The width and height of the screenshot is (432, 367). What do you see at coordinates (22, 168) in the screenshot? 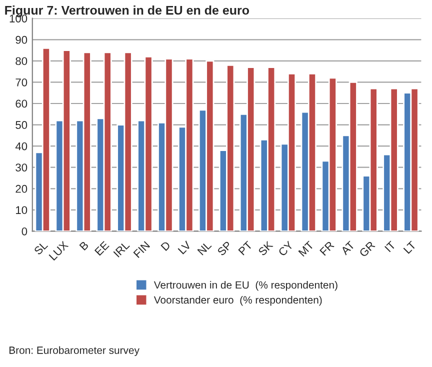
I see `y-tick-label: 30` at bounding box center [22, 168].